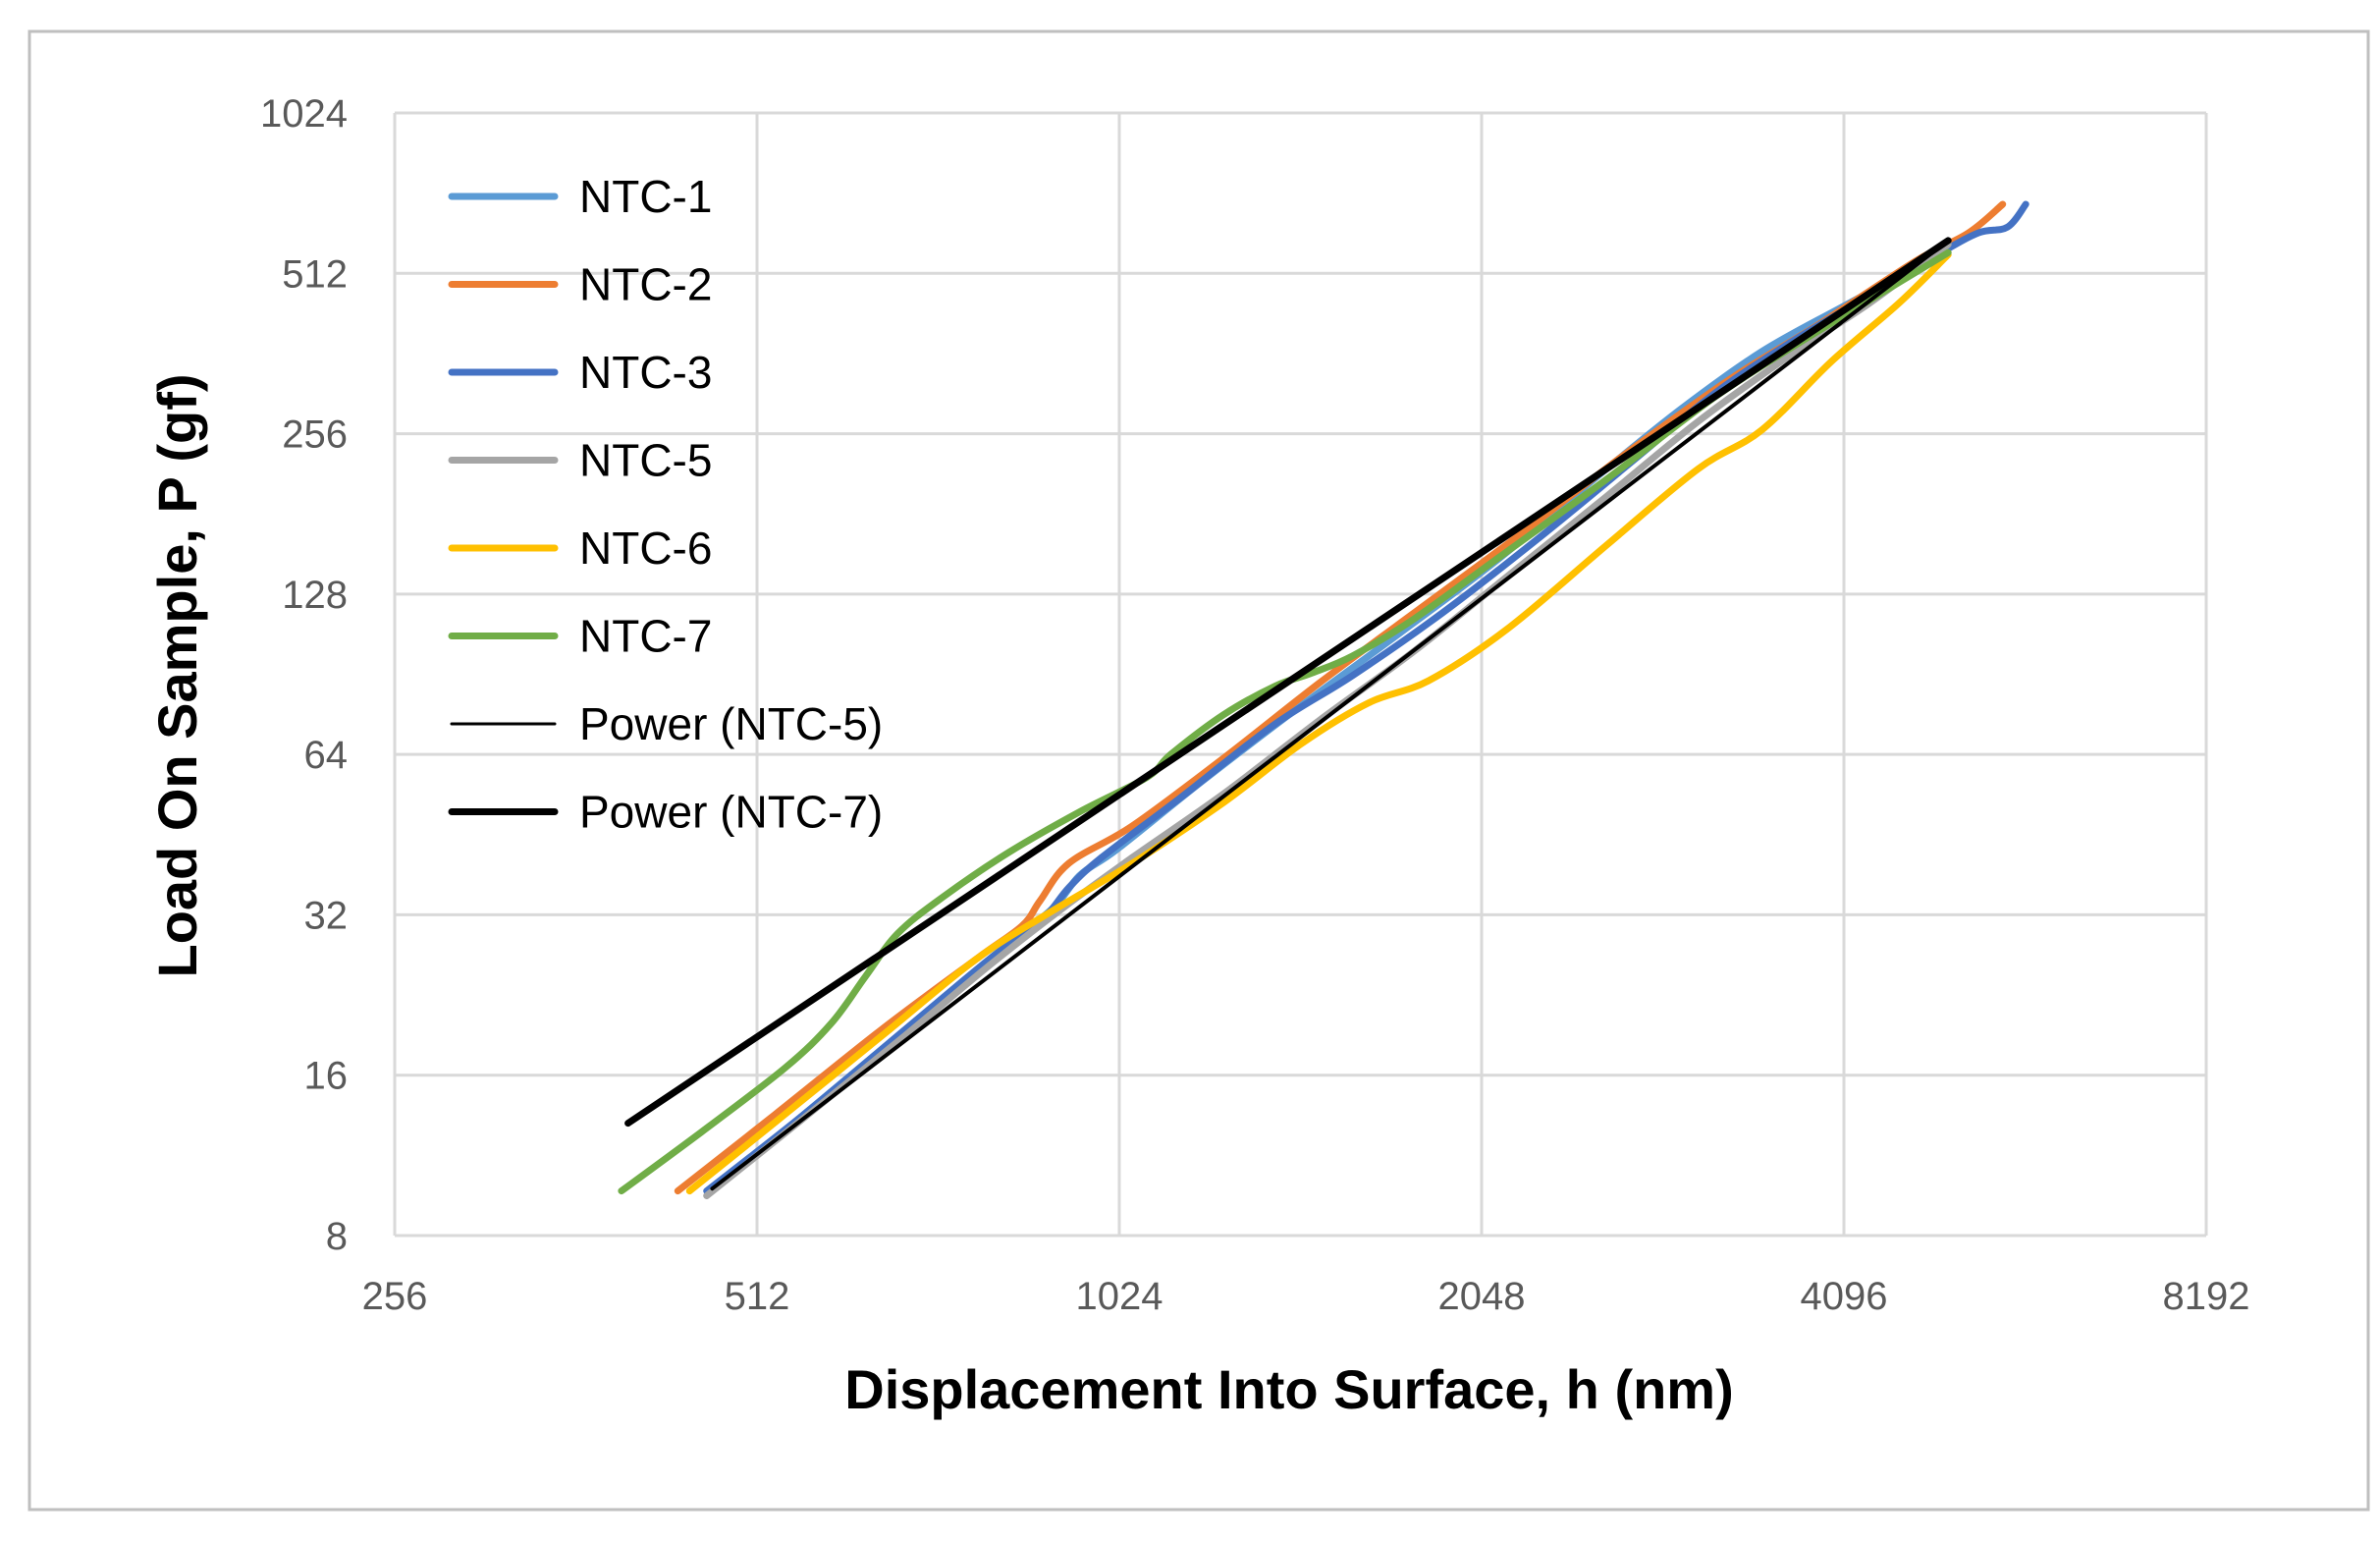  I want to click on y-axis-title: Load On Sample, P (gf), so click(177, 675).